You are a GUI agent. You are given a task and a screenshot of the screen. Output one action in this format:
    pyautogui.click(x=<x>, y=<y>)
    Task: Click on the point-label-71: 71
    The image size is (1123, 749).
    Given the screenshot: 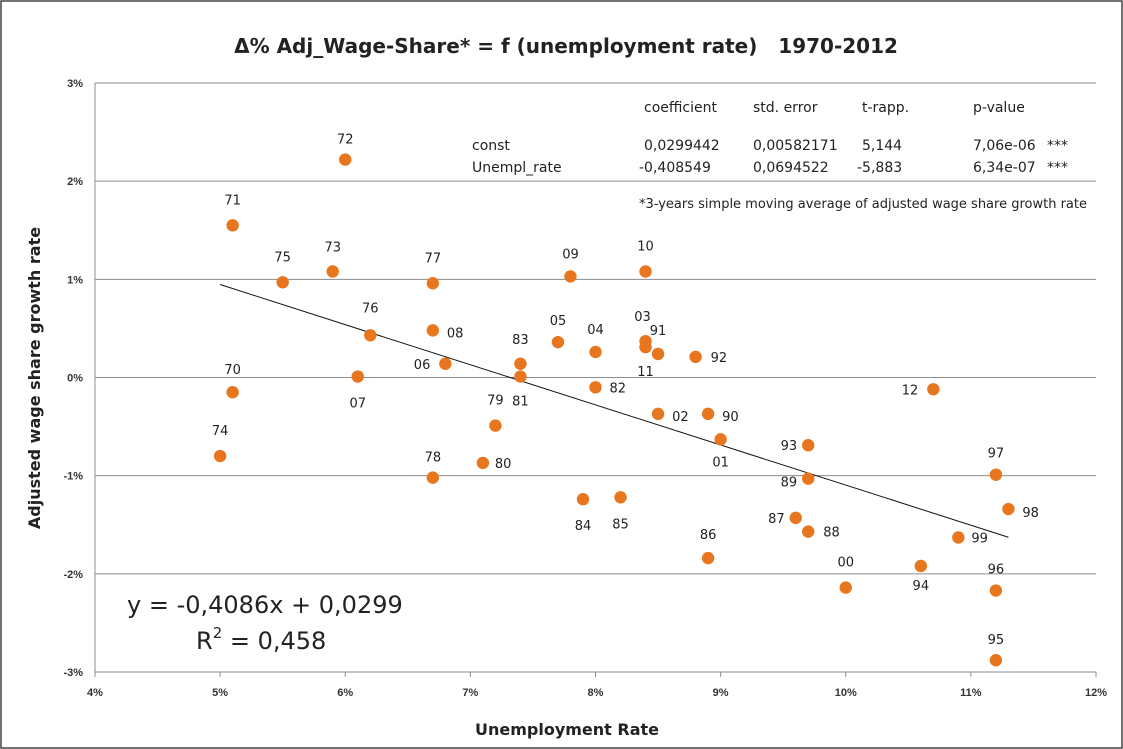 What is the action you would take?
    pyautogui.click(x=232, y=200)
    